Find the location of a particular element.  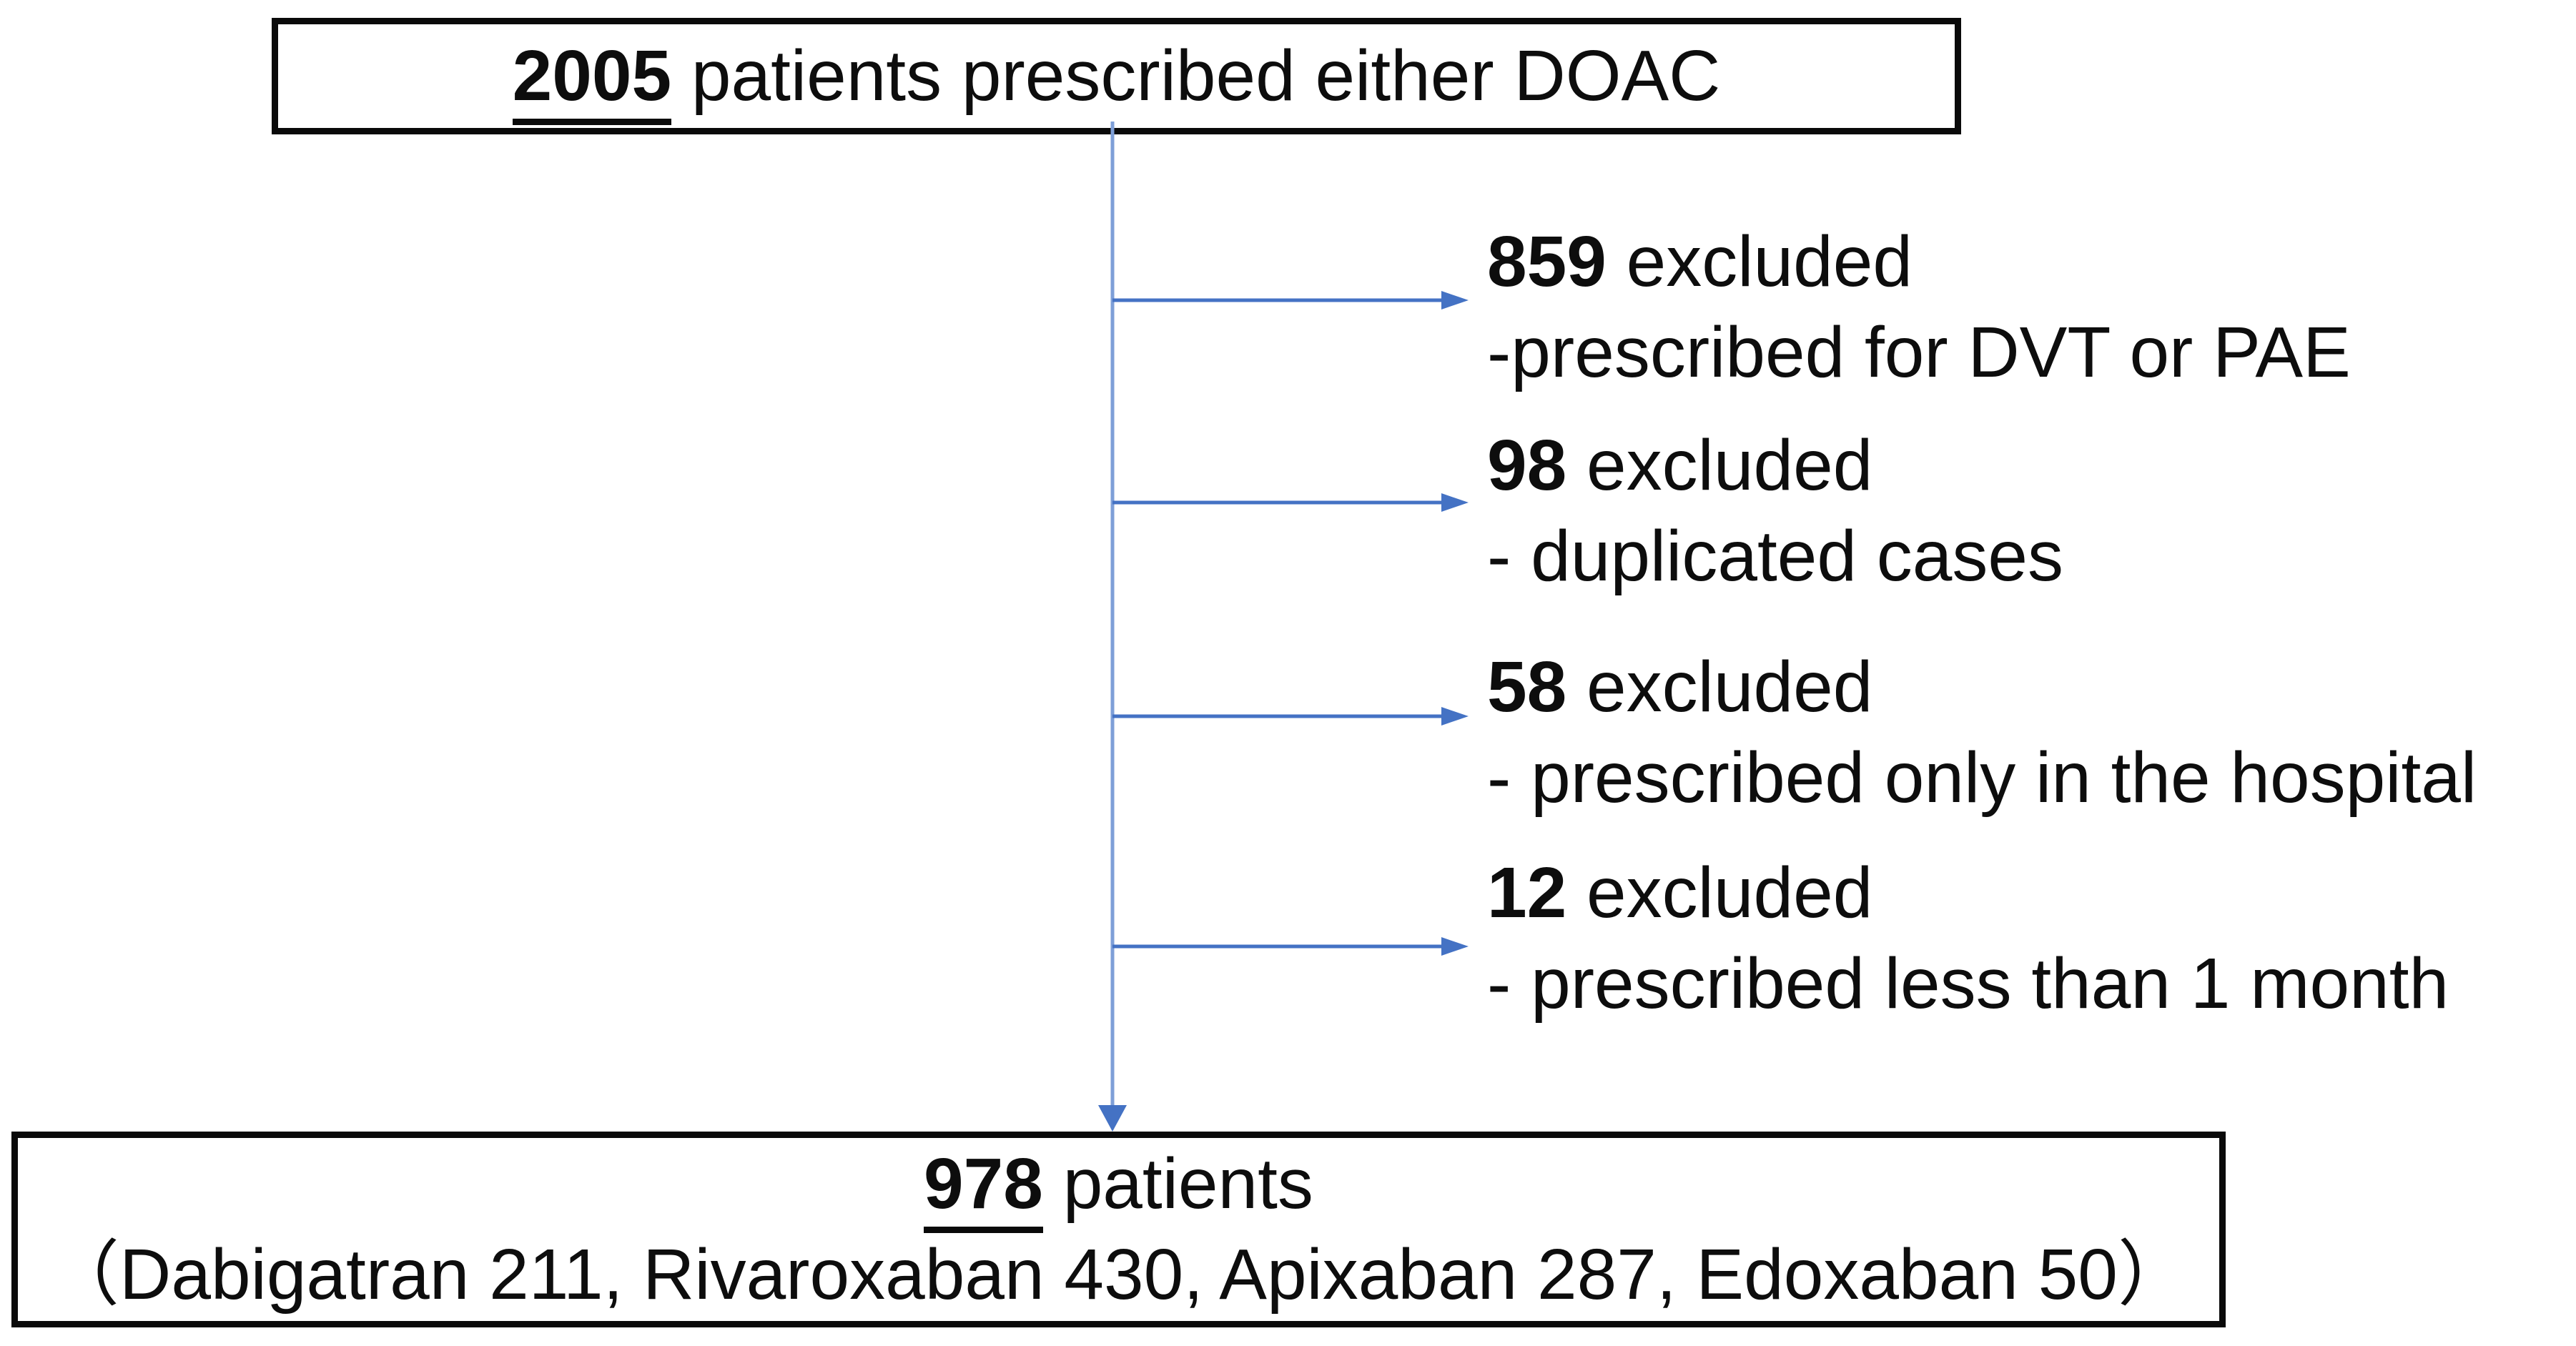

exclusion-reason: -prescribed for DVT or PAE is located at coordinates (1919, 352).